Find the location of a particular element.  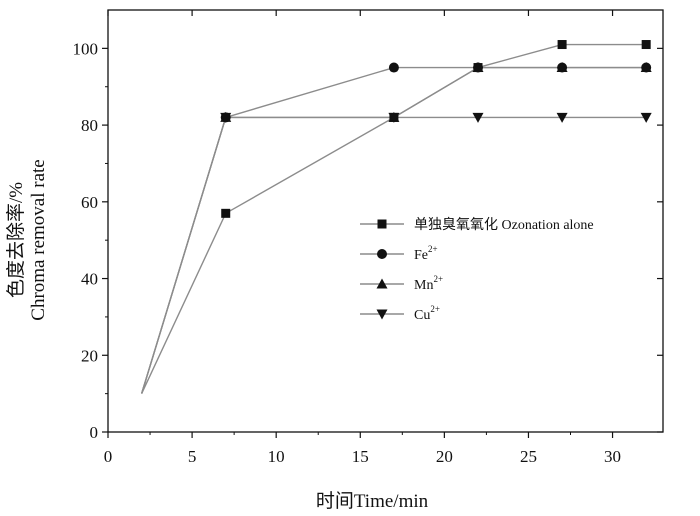

y-tick-label: 0 is located at coordinates (94, 432).